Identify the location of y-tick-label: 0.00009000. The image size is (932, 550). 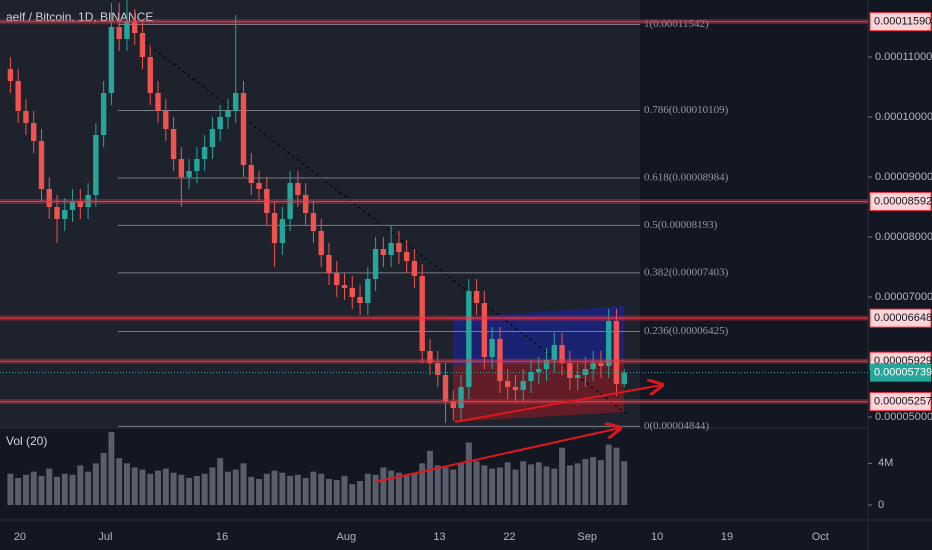
(903, 177).